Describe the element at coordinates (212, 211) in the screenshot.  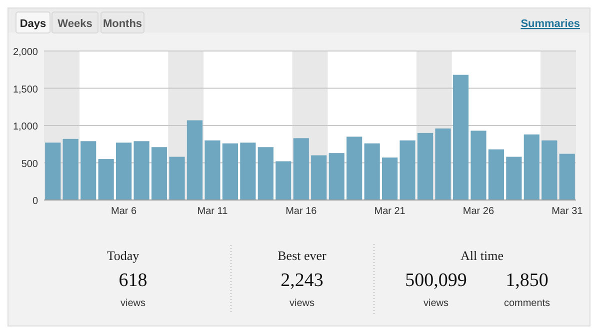
I see `x-tick-label: Mar 11` at that location.